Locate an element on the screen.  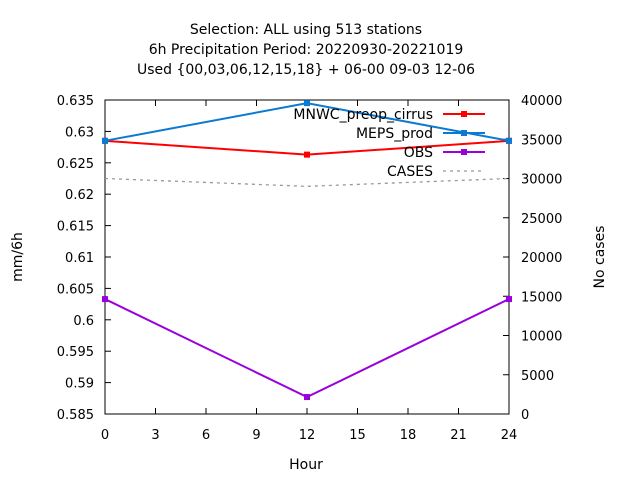
y-tick-label: 0.625 is located at coordinates (75, 164).